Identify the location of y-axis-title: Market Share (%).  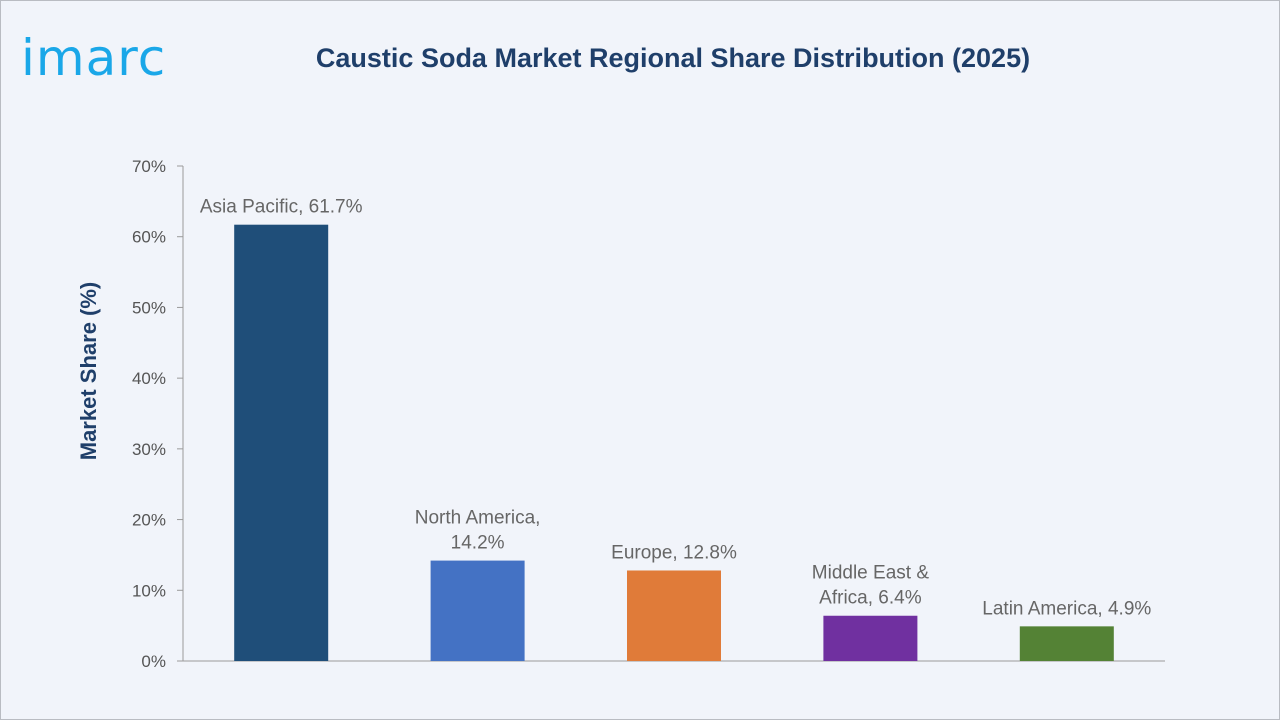
(88, 371).